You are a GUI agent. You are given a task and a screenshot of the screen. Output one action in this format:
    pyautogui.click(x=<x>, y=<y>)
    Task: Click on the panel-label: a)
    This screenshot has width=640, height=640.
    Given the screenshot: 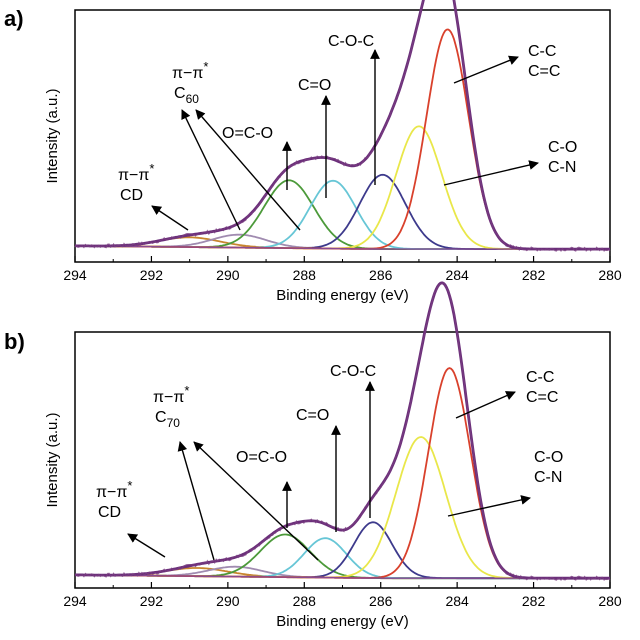 What is the action you would take?
    pyautogui.click(x=14, y=18)
    